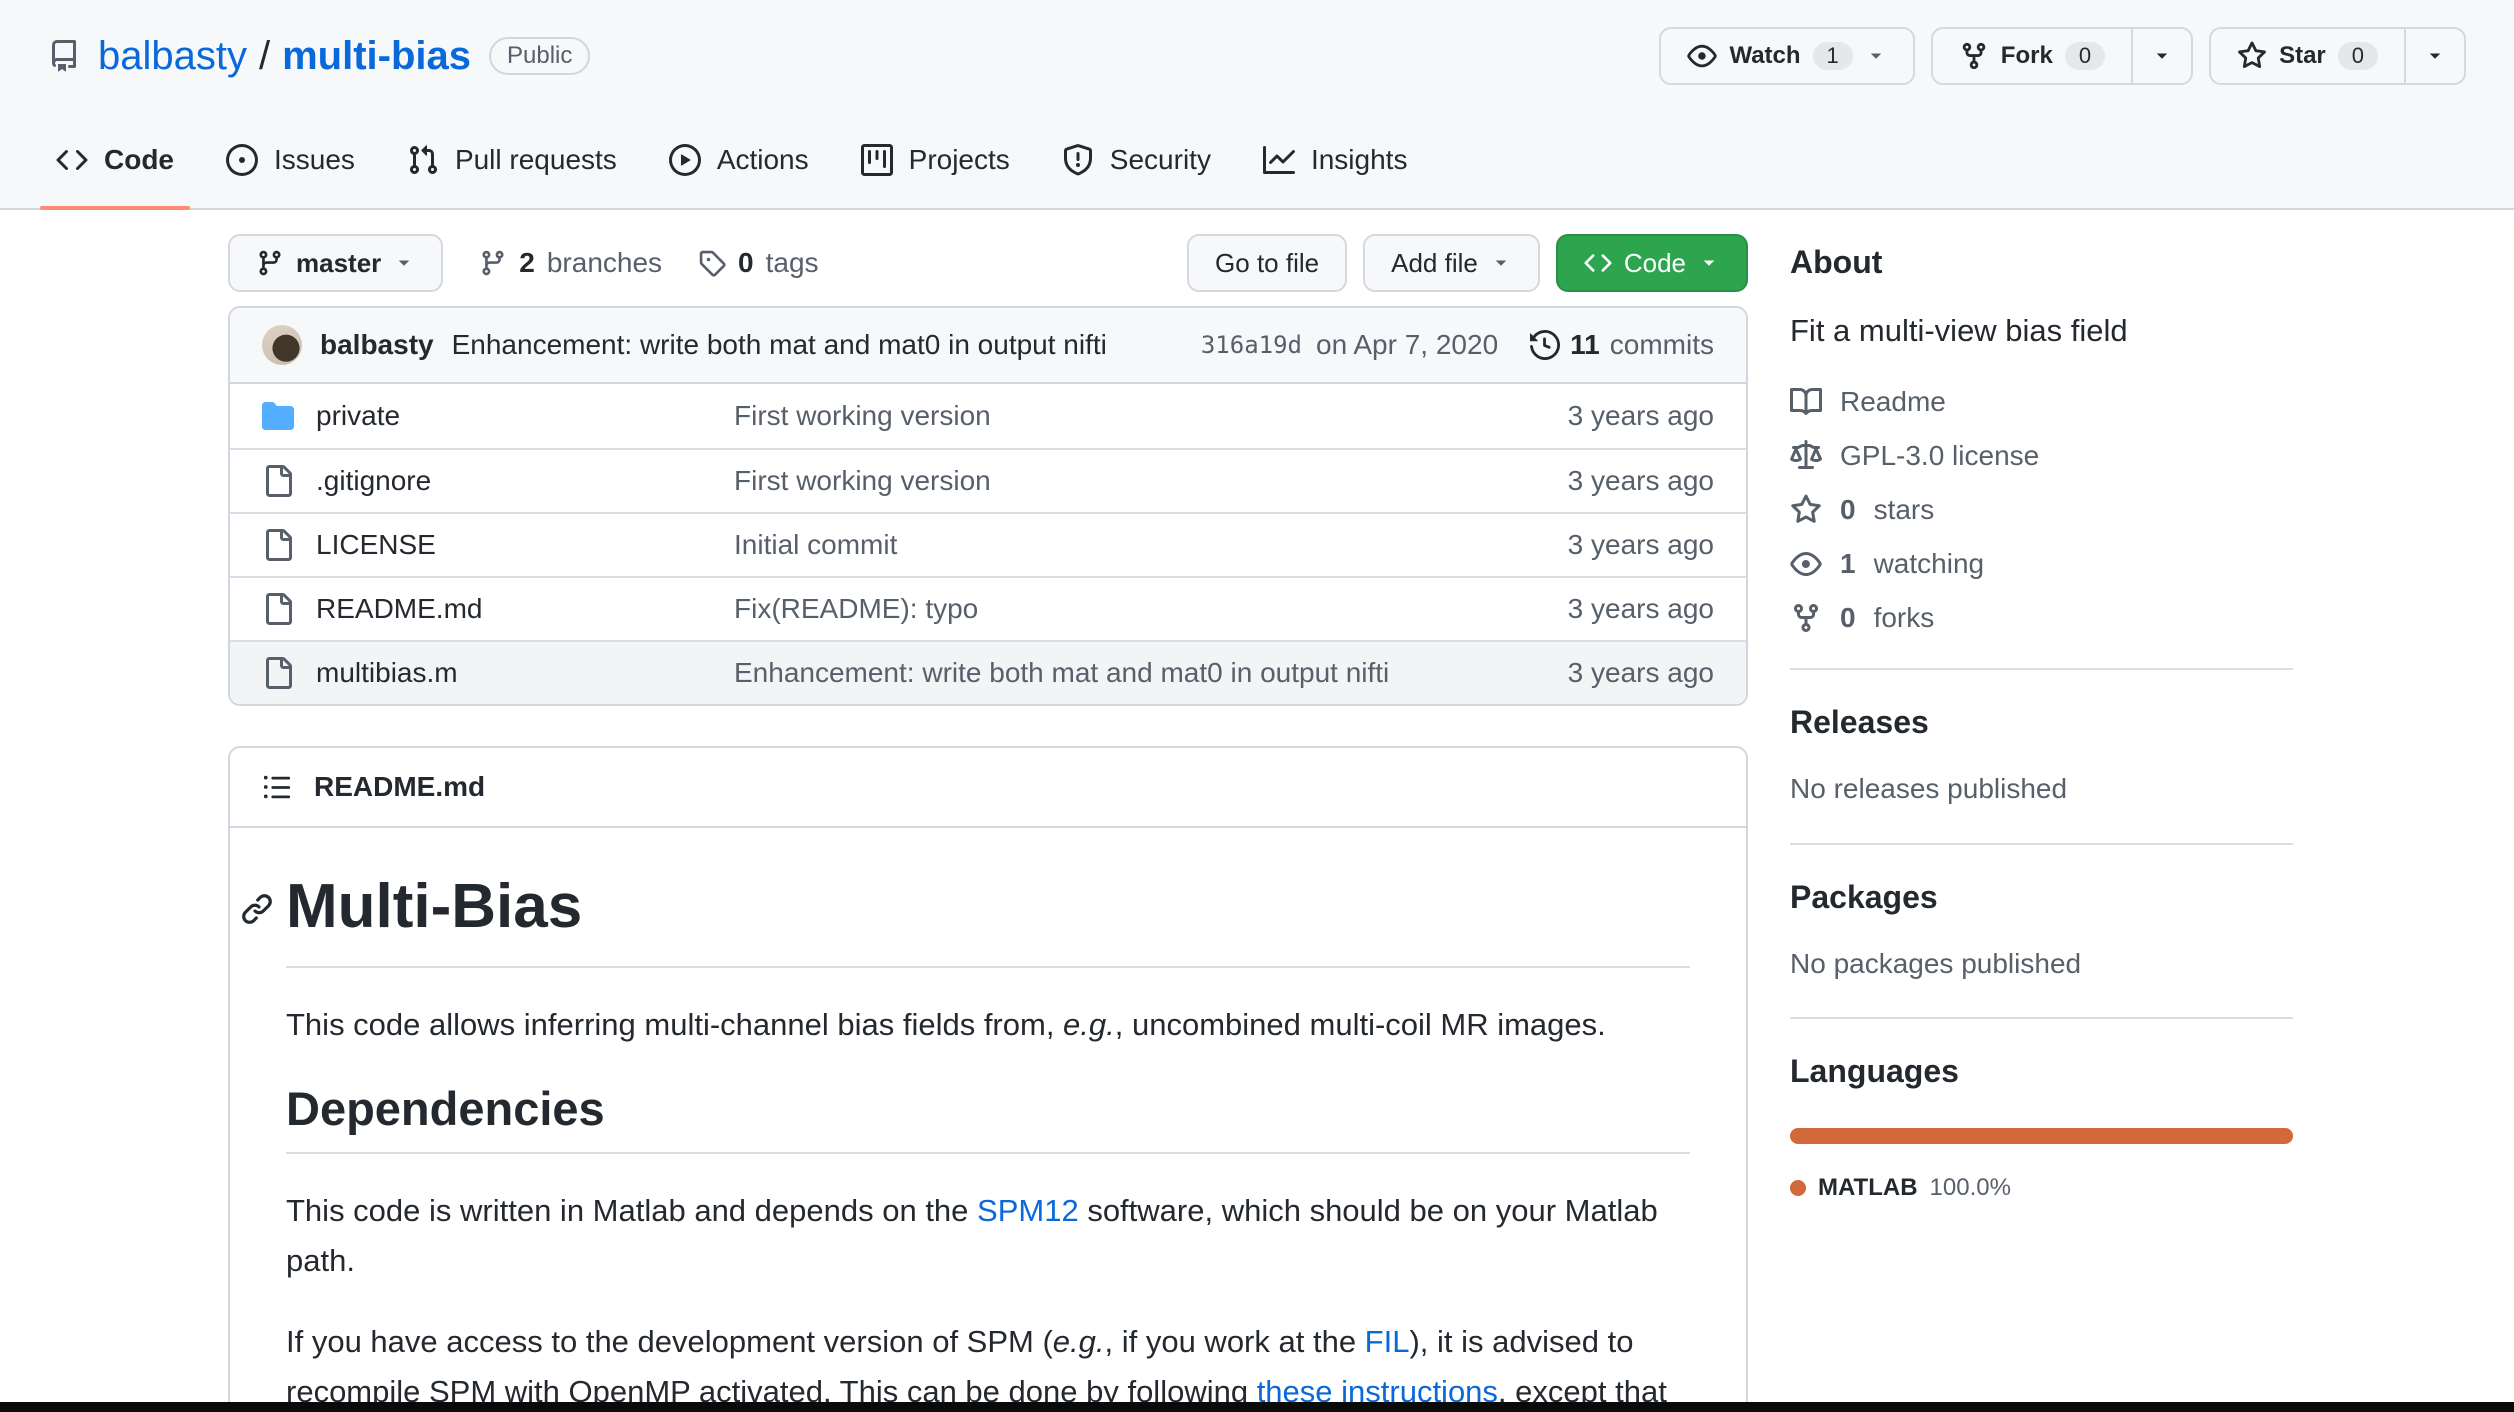 This screenshot has height=1412, width=2514. What do you see at coordinates (1387, 1342) in the screenshot?
I see `inline-link: FIL` at bounding box center [1387, 1342].